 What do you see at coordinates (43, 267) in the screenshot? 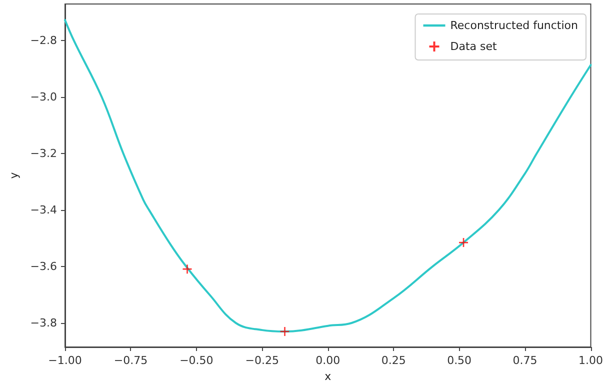
I see `y-tick-label: −3.6` at bounding box center [43, 267].